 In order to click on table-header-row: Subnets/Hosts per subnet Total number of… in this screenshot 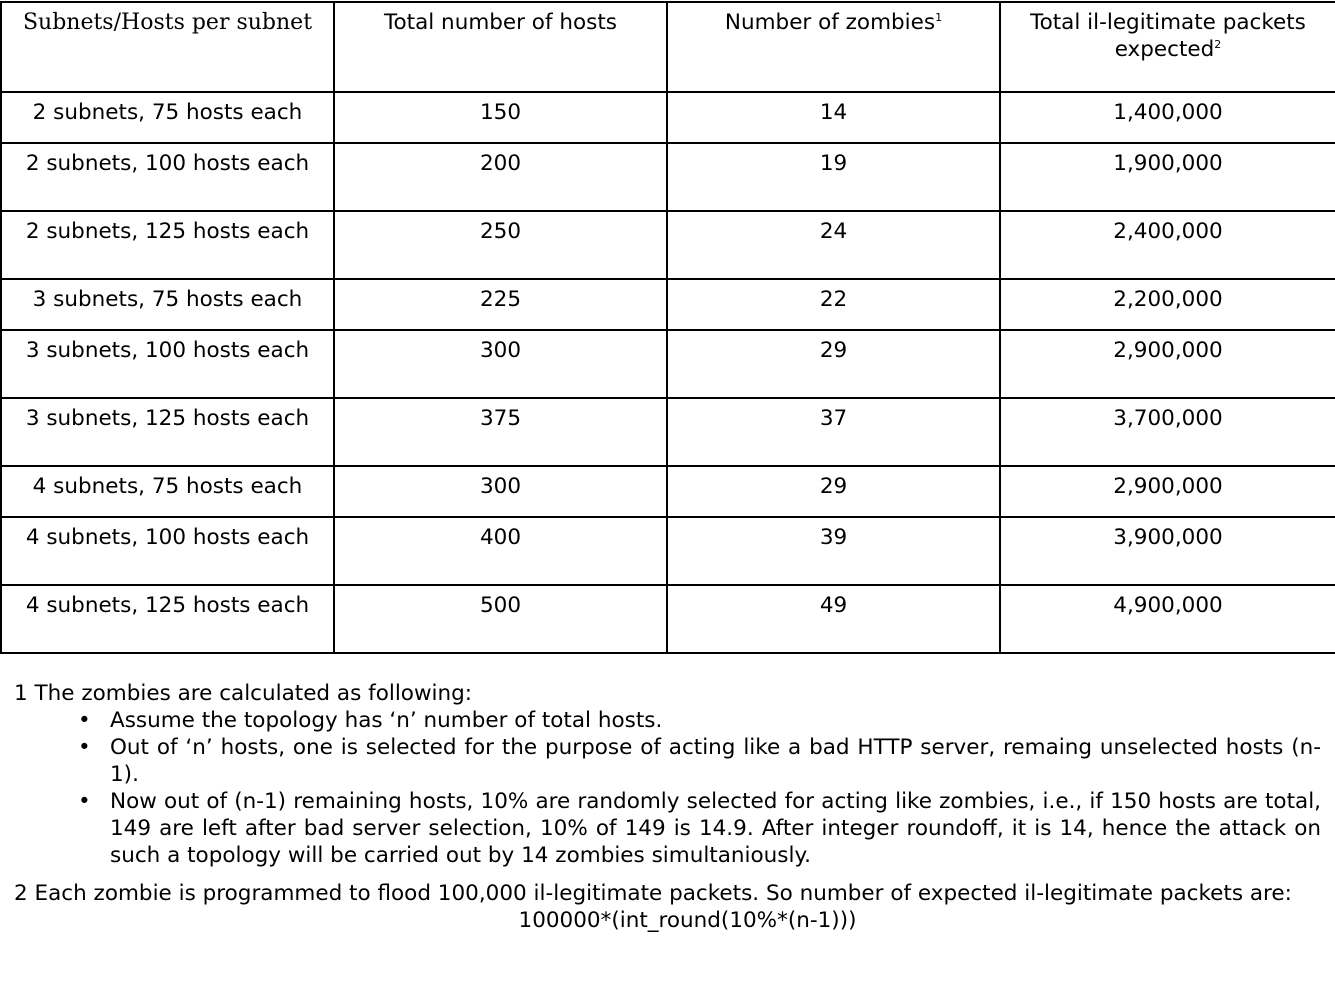, I will do `click(667, 47)`.